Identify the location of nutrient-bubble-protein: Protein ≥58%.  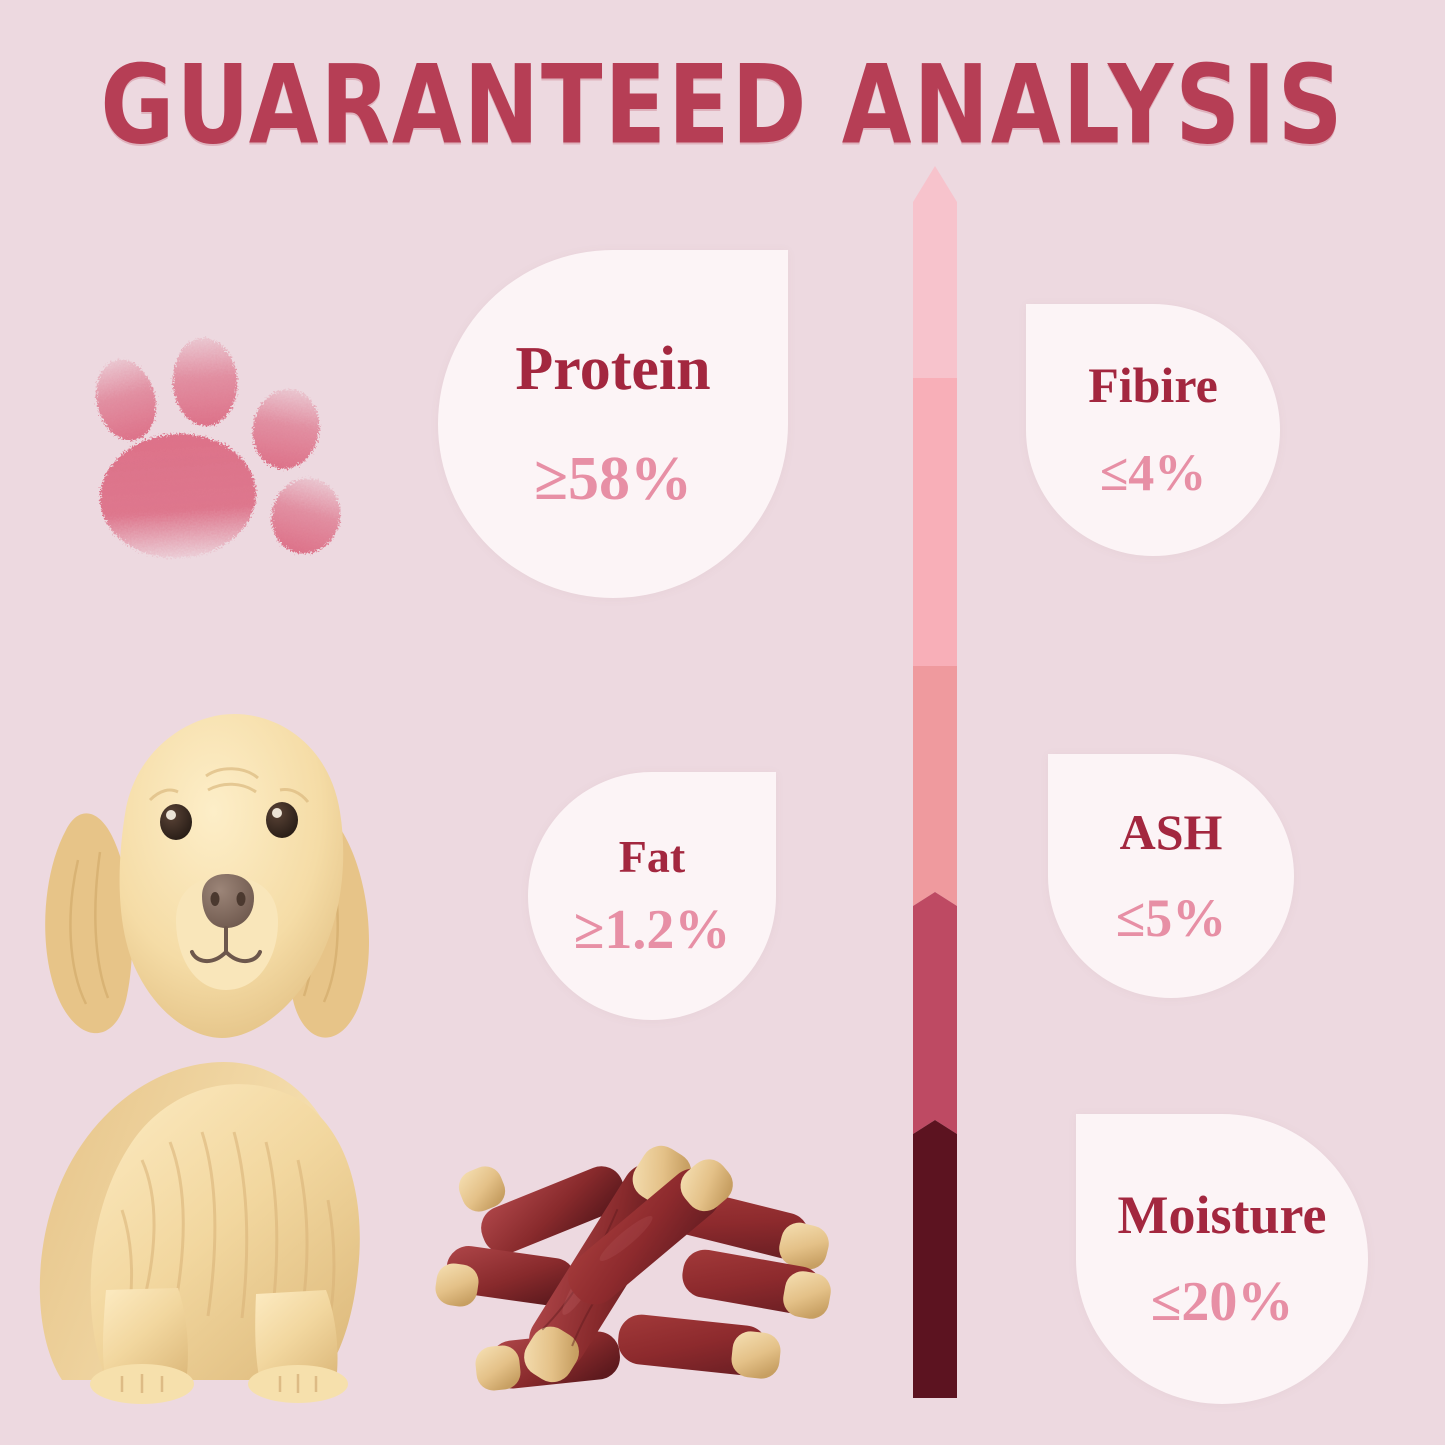
(613, 424).